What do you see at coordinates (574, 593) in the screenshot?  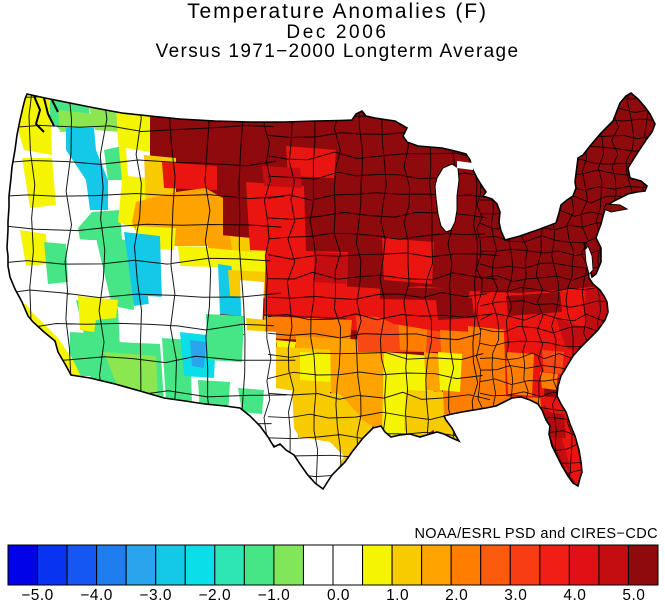 I see `svg-text: 4.0` at bounding box center [574, 593].